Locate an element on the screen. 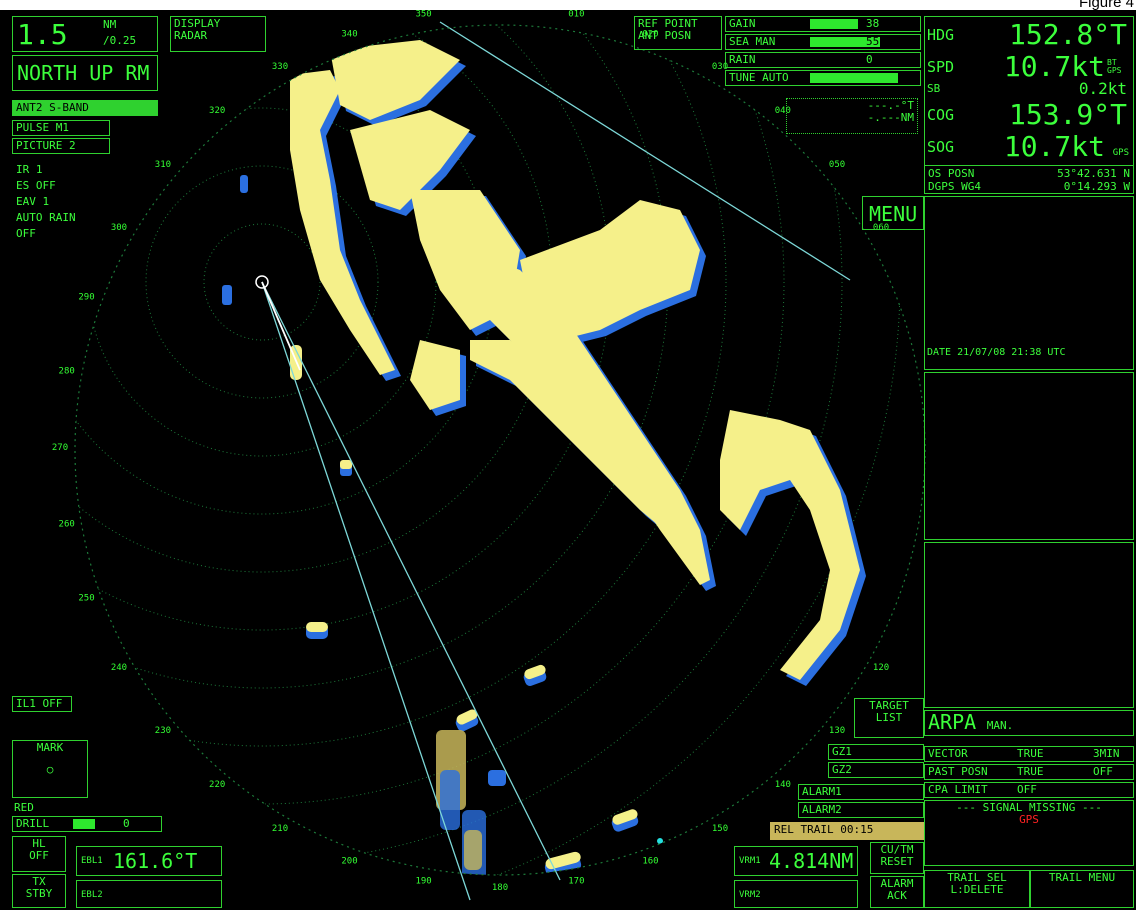 The width and height of the screenshot is (1136, 910). vrm1-box: VRM1 4.814NM is located at coordinates (796, 861).